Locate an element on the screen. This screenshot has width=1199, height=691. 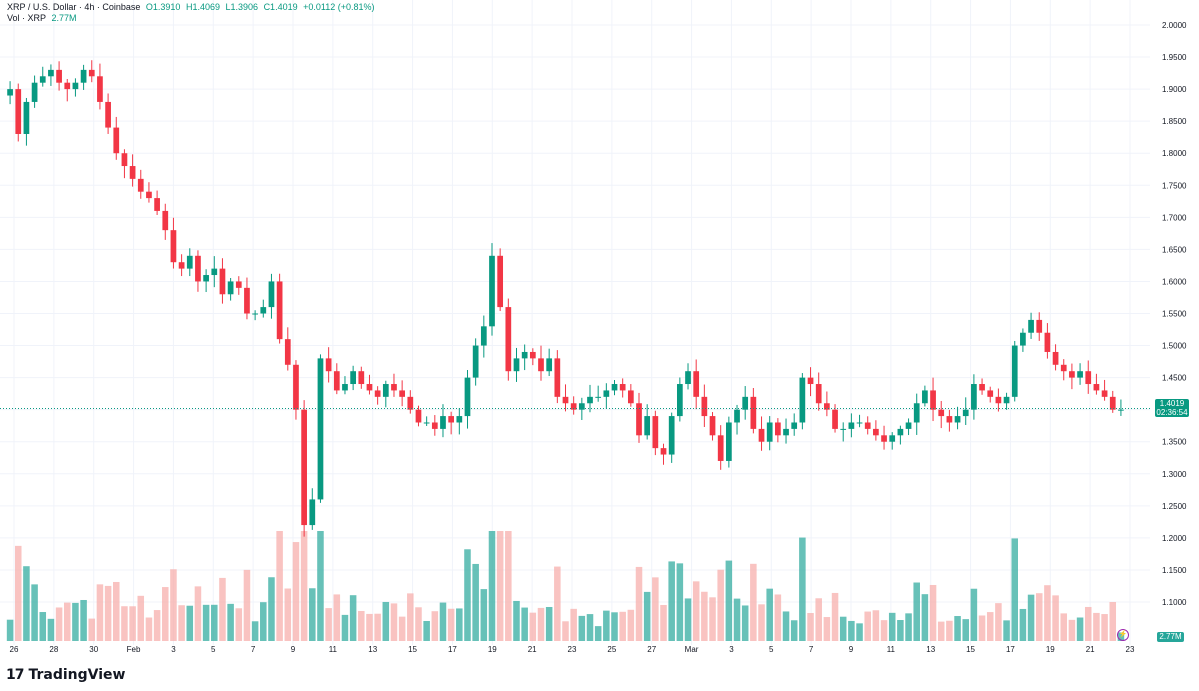
x-tick-label: 17 is located at coordinates (452, 649).